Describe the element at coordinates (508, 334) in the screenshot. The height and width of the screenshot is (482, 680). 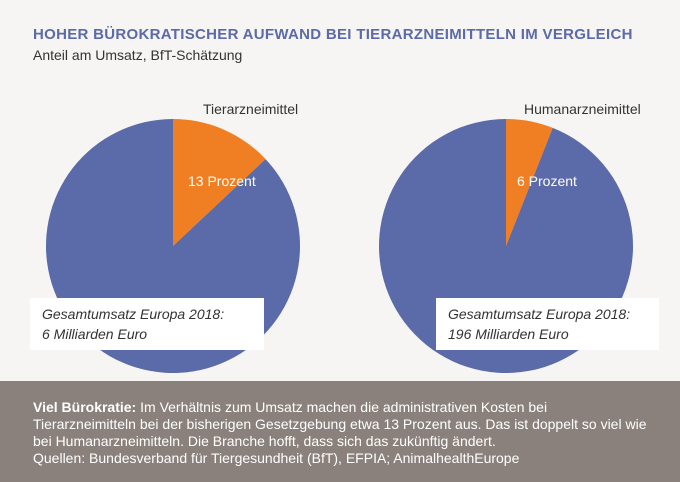
I see `total-line2: 196 Milliarden Euro` at that location.